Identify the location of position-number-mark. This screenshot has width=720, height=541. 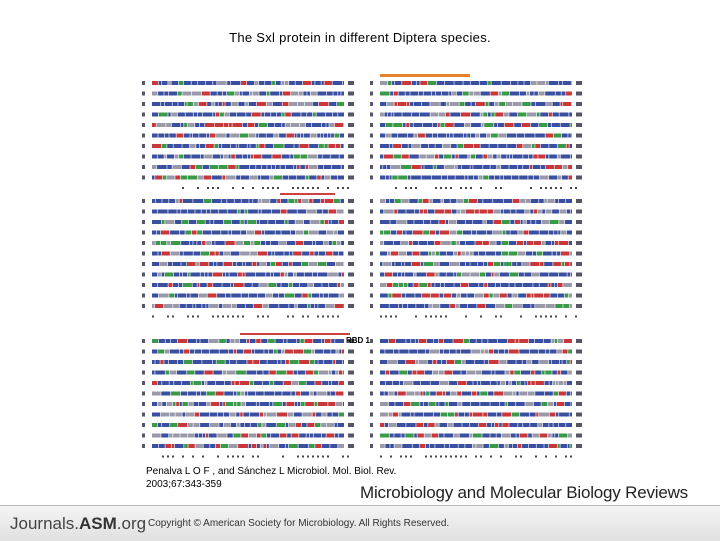
(579, 125).